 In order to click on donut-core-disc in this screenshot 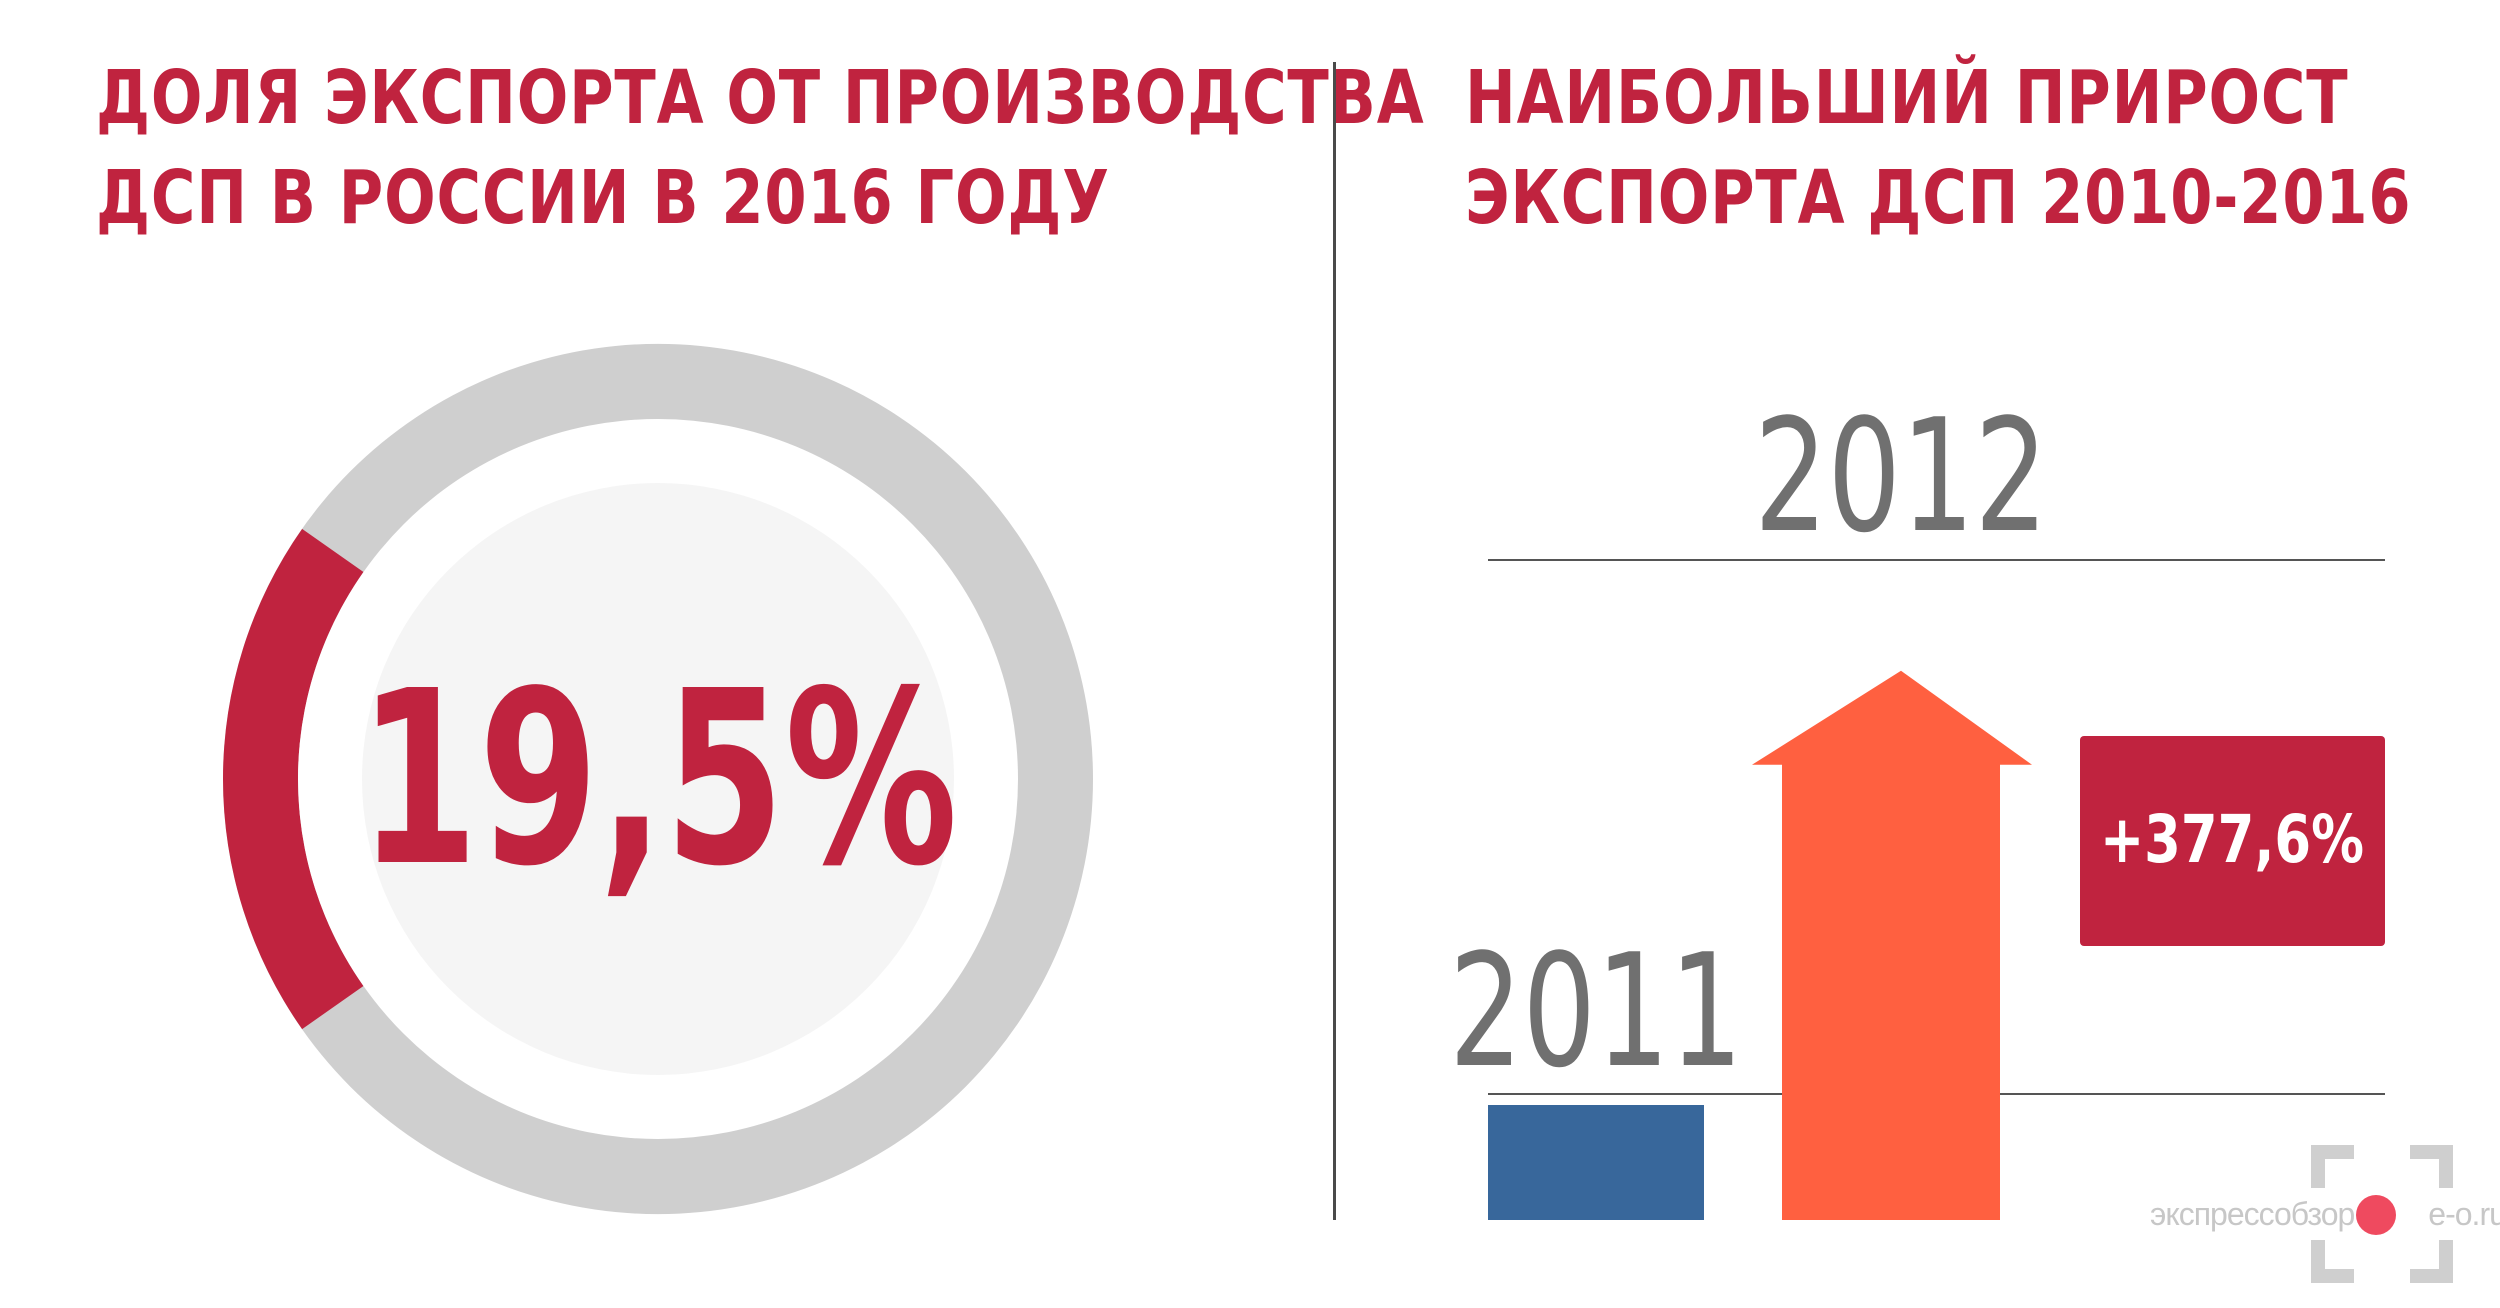, I will do `click(658, 779)`.